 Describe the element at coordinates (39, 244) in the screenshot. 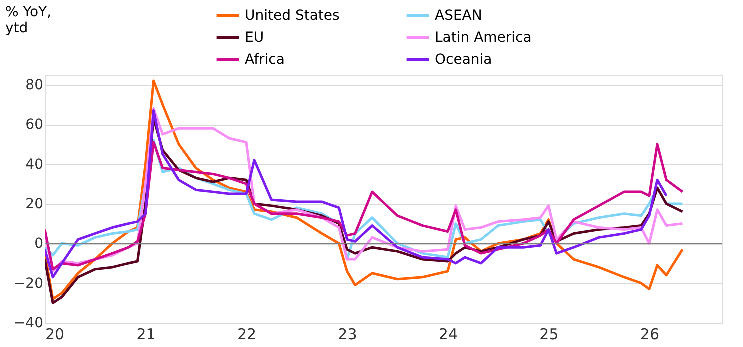

I see `y-tick-label: 0` at that location.